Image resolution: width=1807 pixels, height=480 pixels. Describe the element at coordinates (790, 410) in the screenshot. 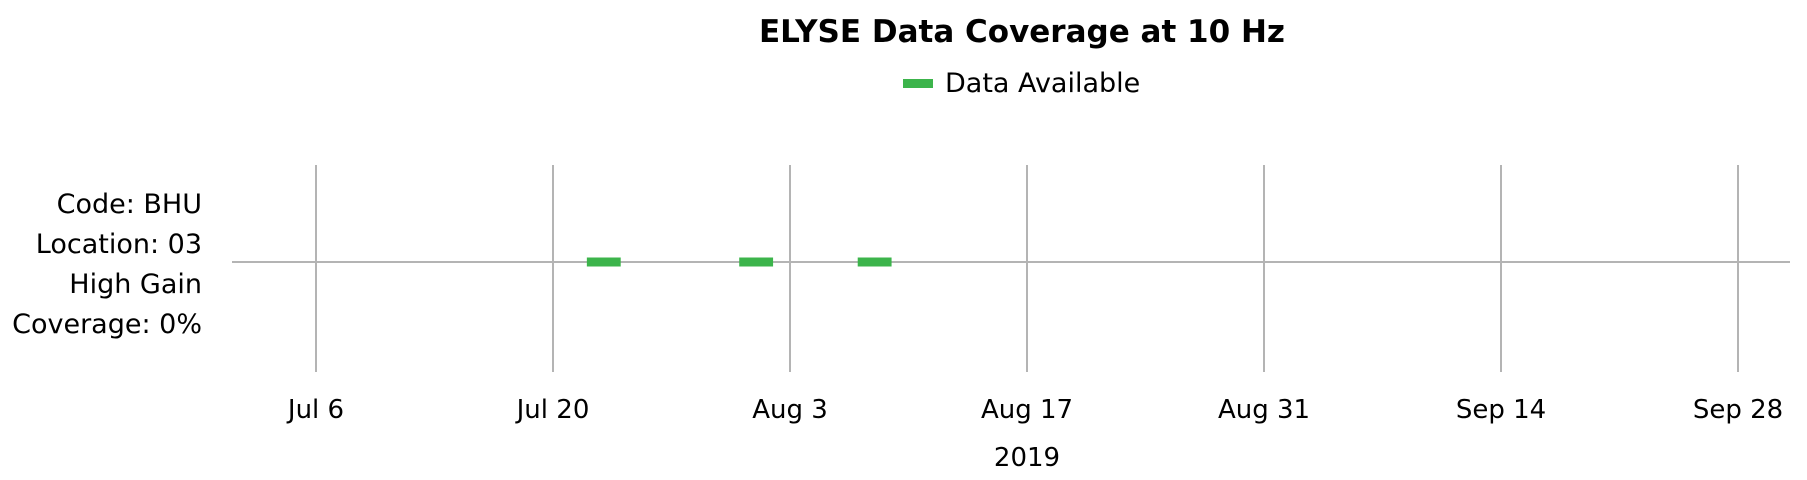

I see `x-tick-label: Aug 3` at that location.